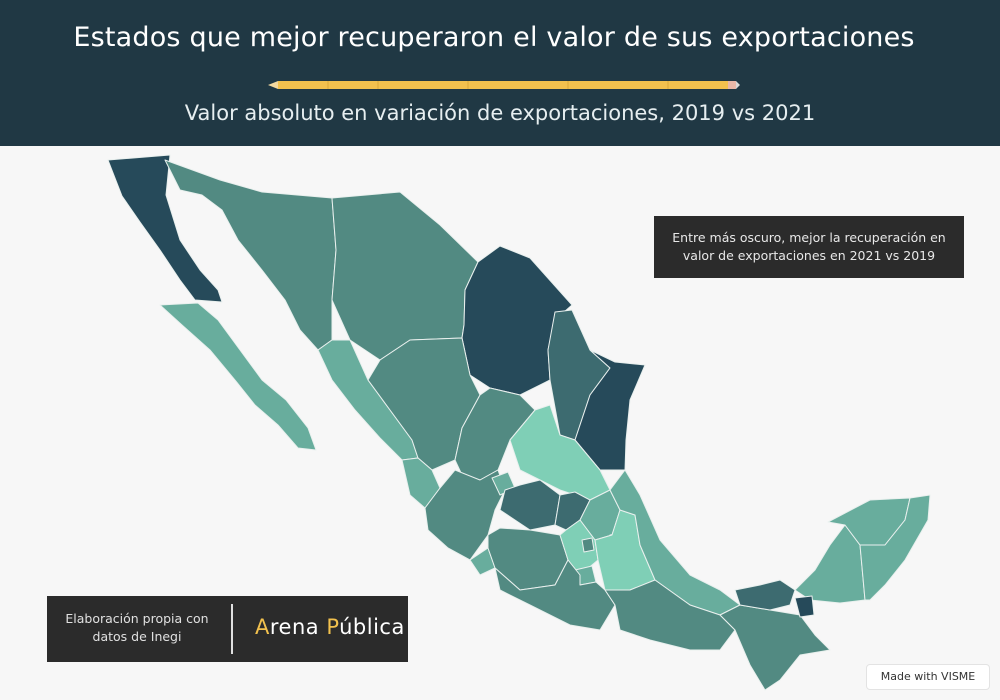  What do you see at coordinates (809, 255) in the screenshot?
I see `legend-line-2: valor de exportaciones en 2021 vs 2019` at bounding box center [809, 255].